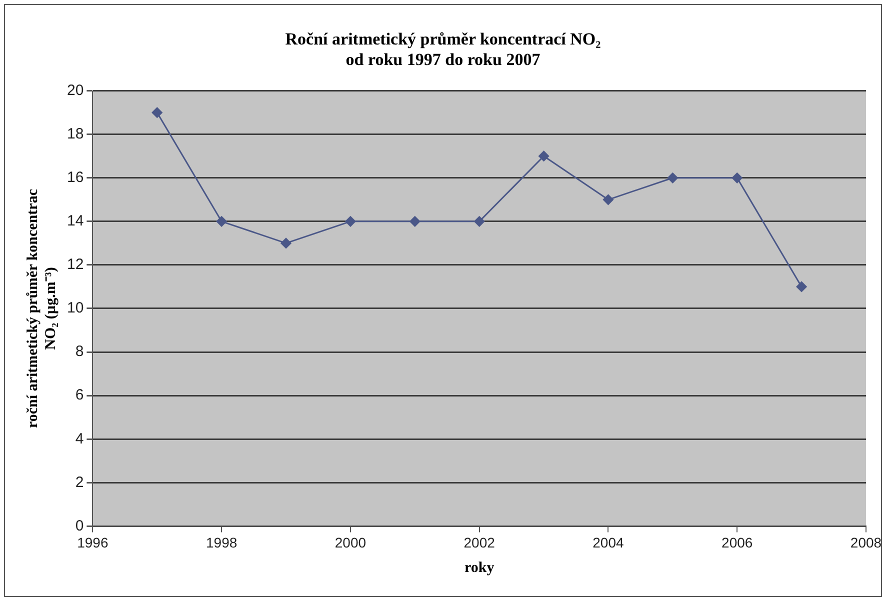 The height and width of the screenshot is (601, 886). Describe the element at coordinates (92, 542) in the screenshot. I see `x-tick-label: 1996` at that location.